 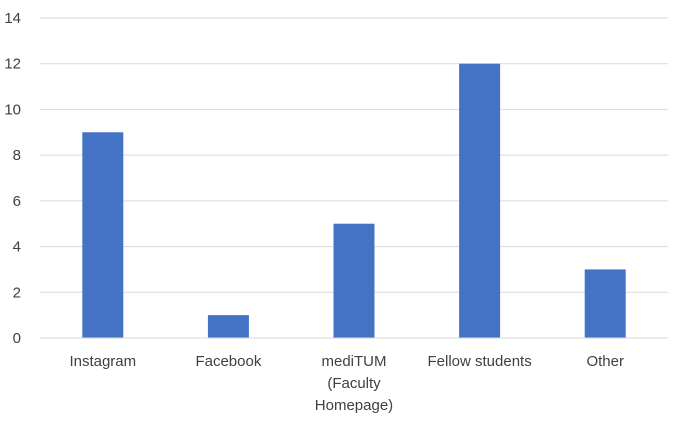 What do you see at coordinates (479, 361) in the screenshot?
I see `x-tick-label: Fellow students` at bounding box center [479, 361].